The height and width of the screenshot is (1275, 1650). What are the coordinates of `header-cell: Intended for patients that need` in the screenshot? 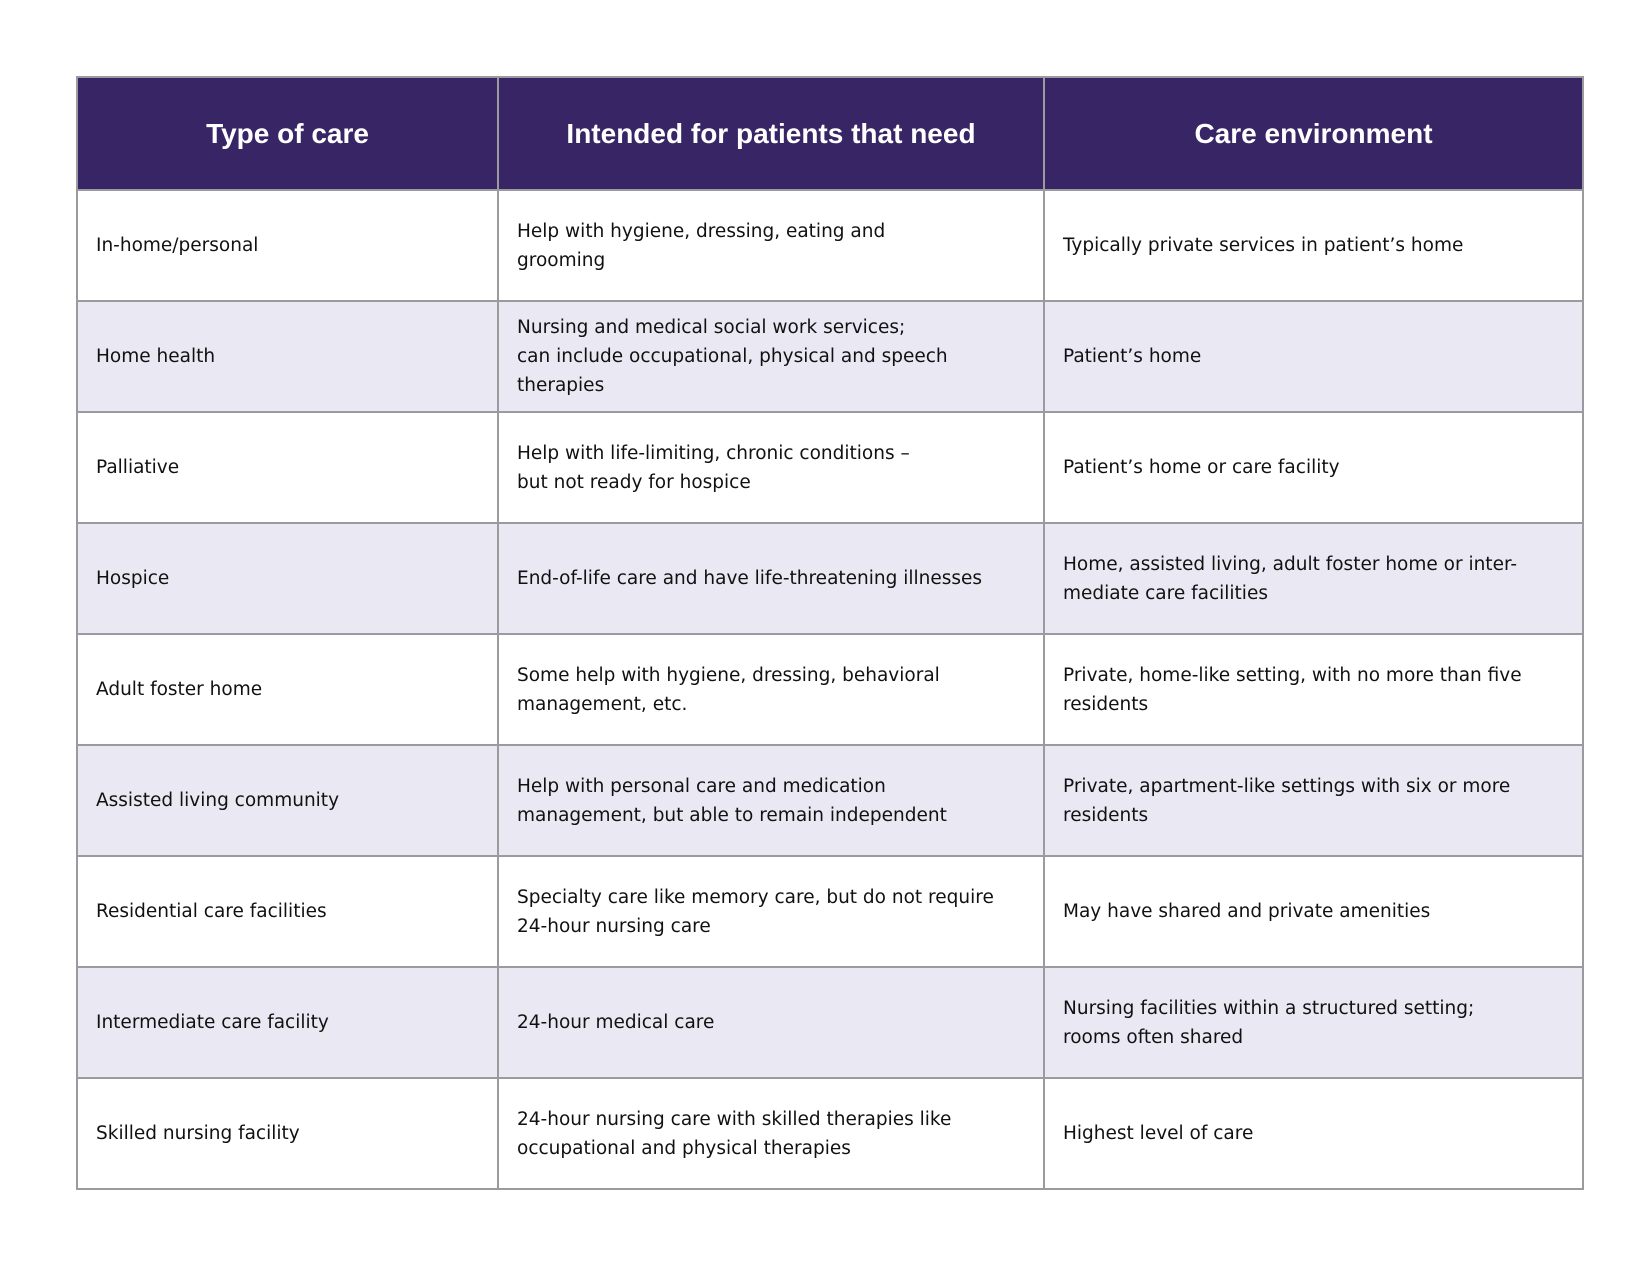 It's located at (771, 133).